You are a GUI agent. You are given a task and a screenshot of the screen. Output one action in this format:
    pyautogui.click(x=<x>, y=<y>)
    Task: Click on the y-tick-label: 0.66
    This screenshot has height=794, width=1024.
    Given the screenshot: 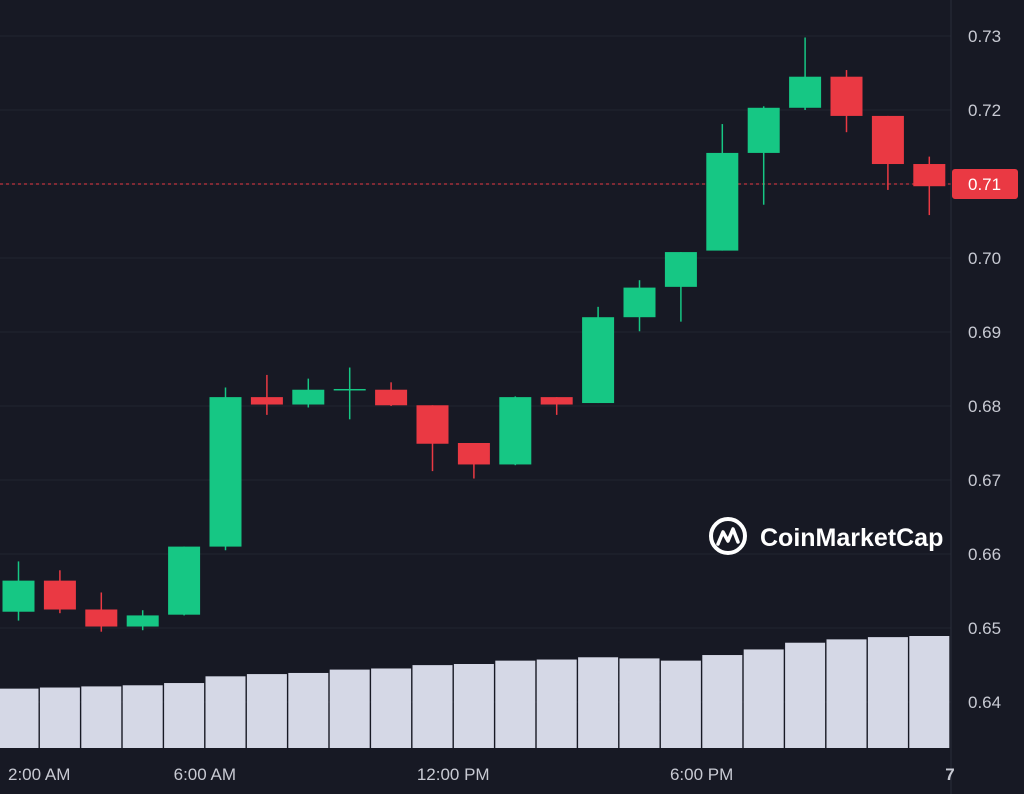 What is the action you would take?
    pyautogui.click(x=984, y=554)
    